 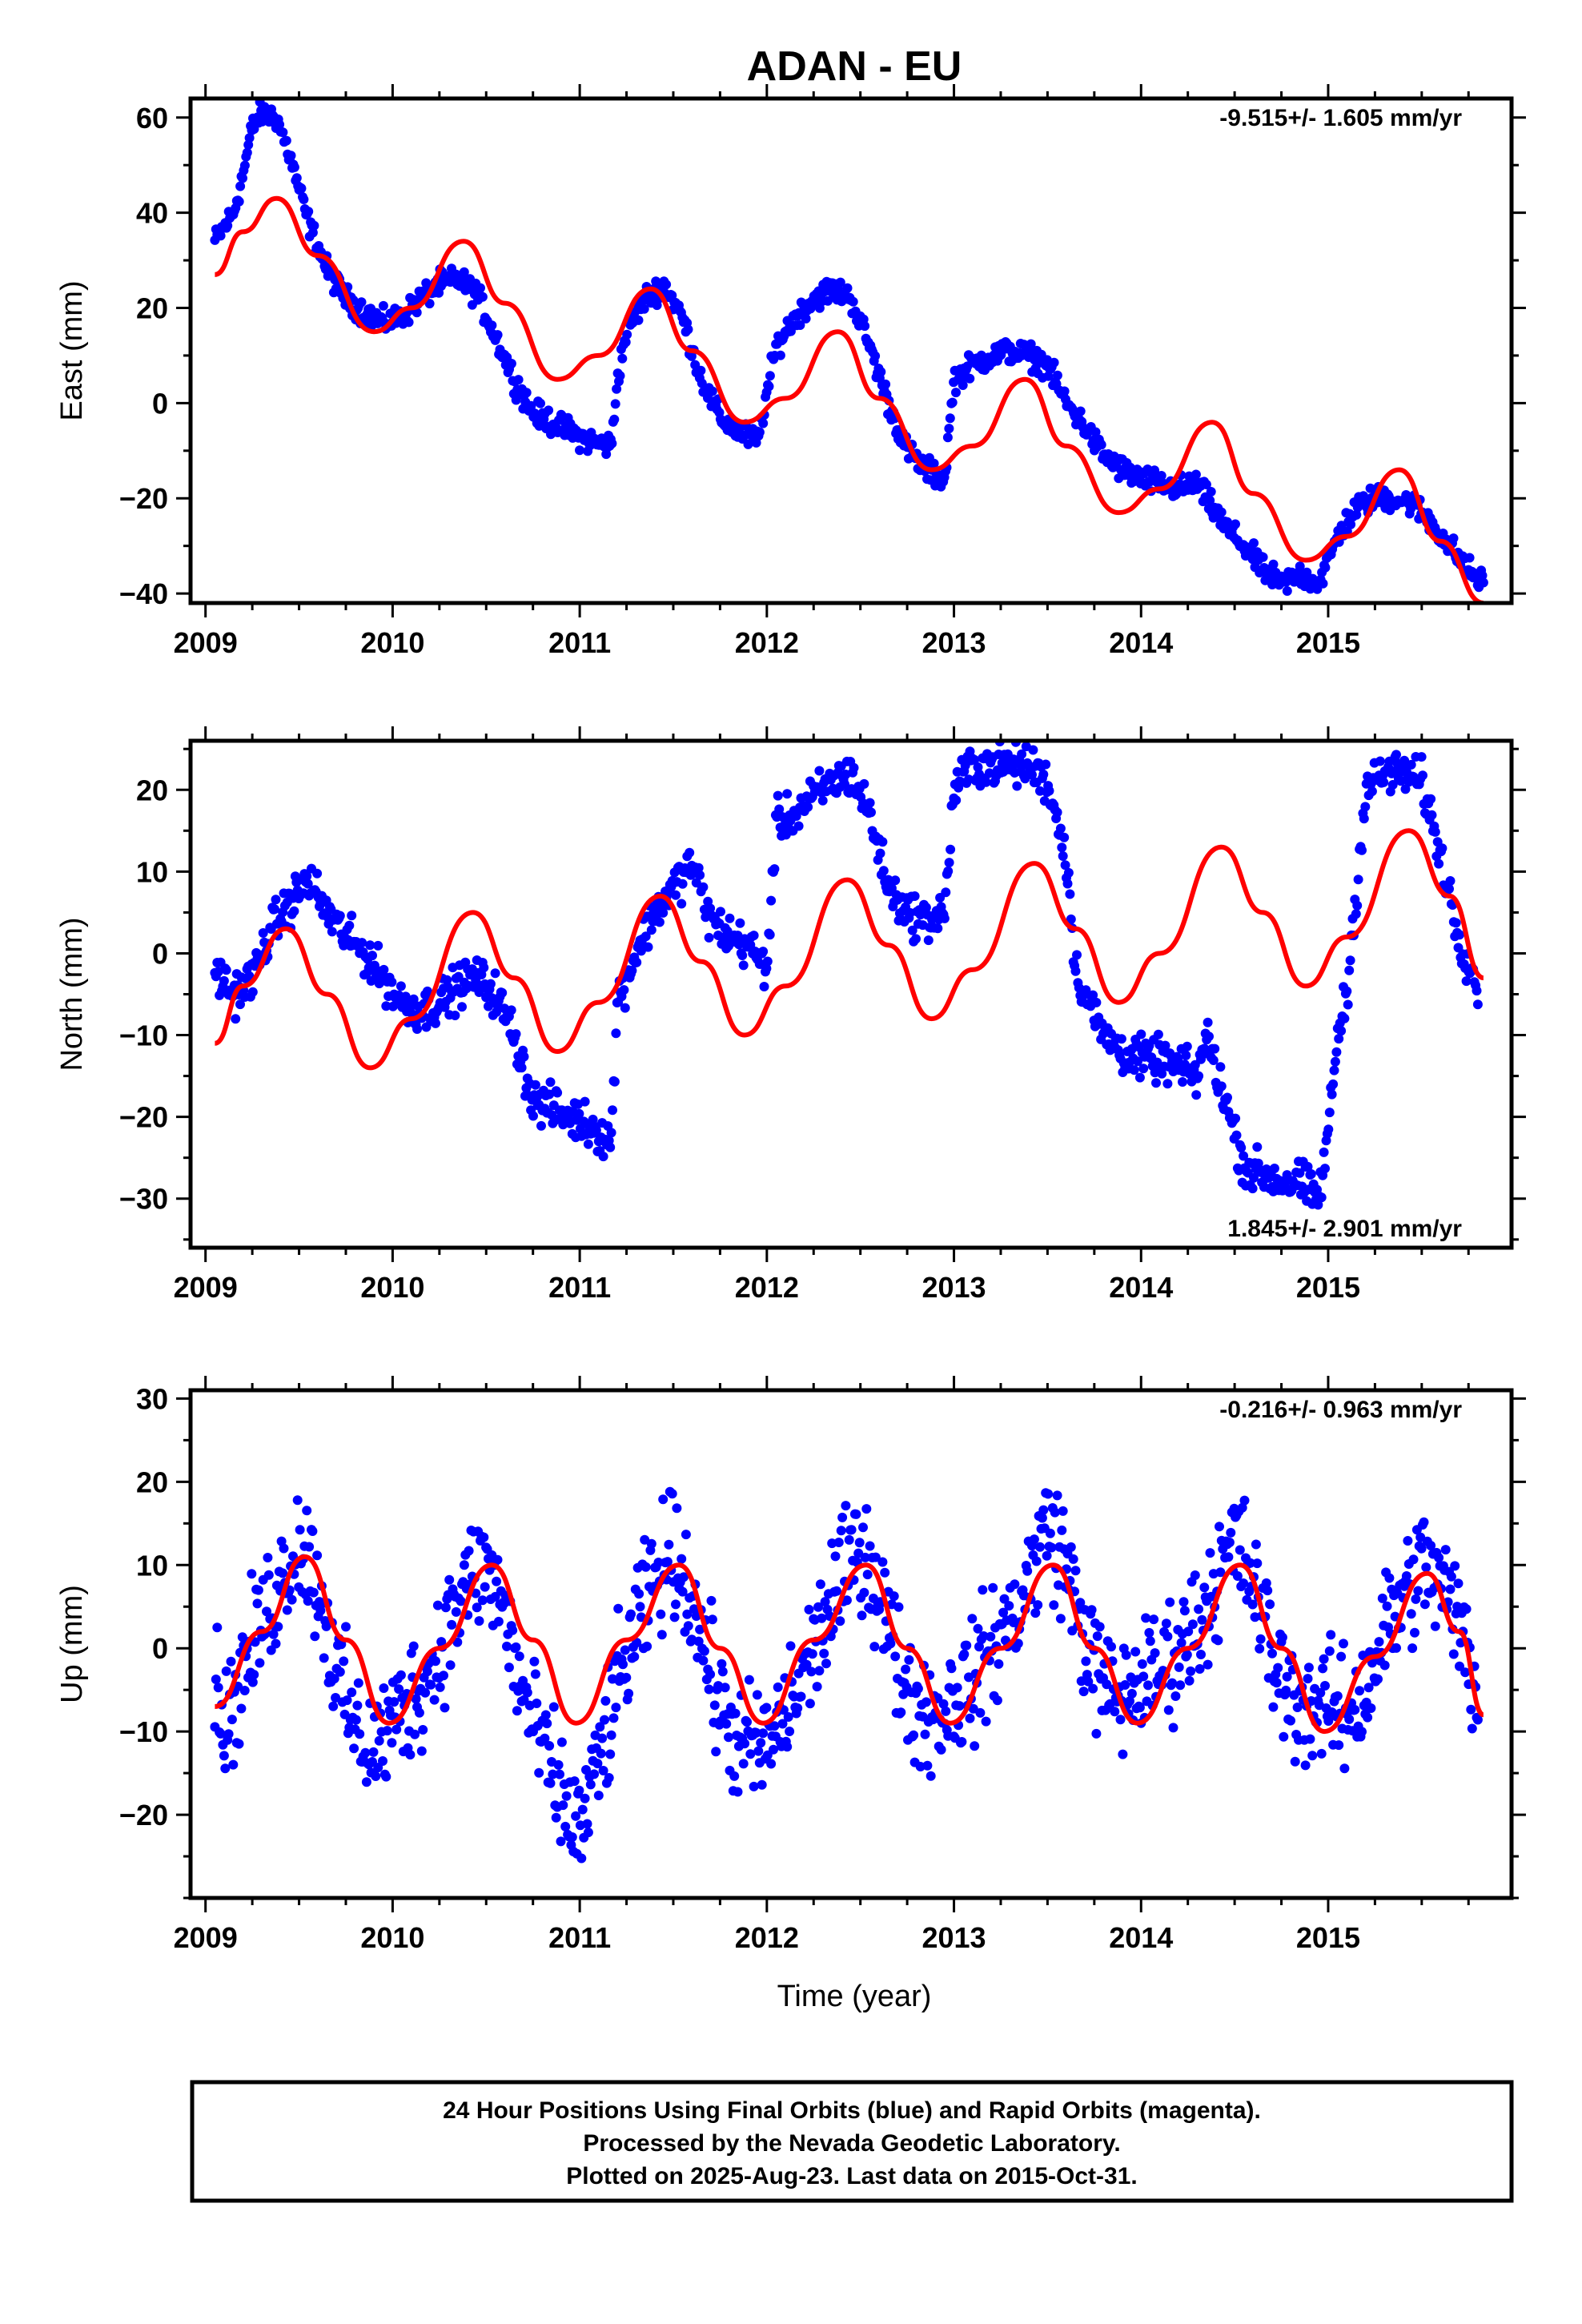 What do you see at coordinates (144, 498) in the screenshot?
I see `y-tick-label: −20` at bounding box center [144, 498].